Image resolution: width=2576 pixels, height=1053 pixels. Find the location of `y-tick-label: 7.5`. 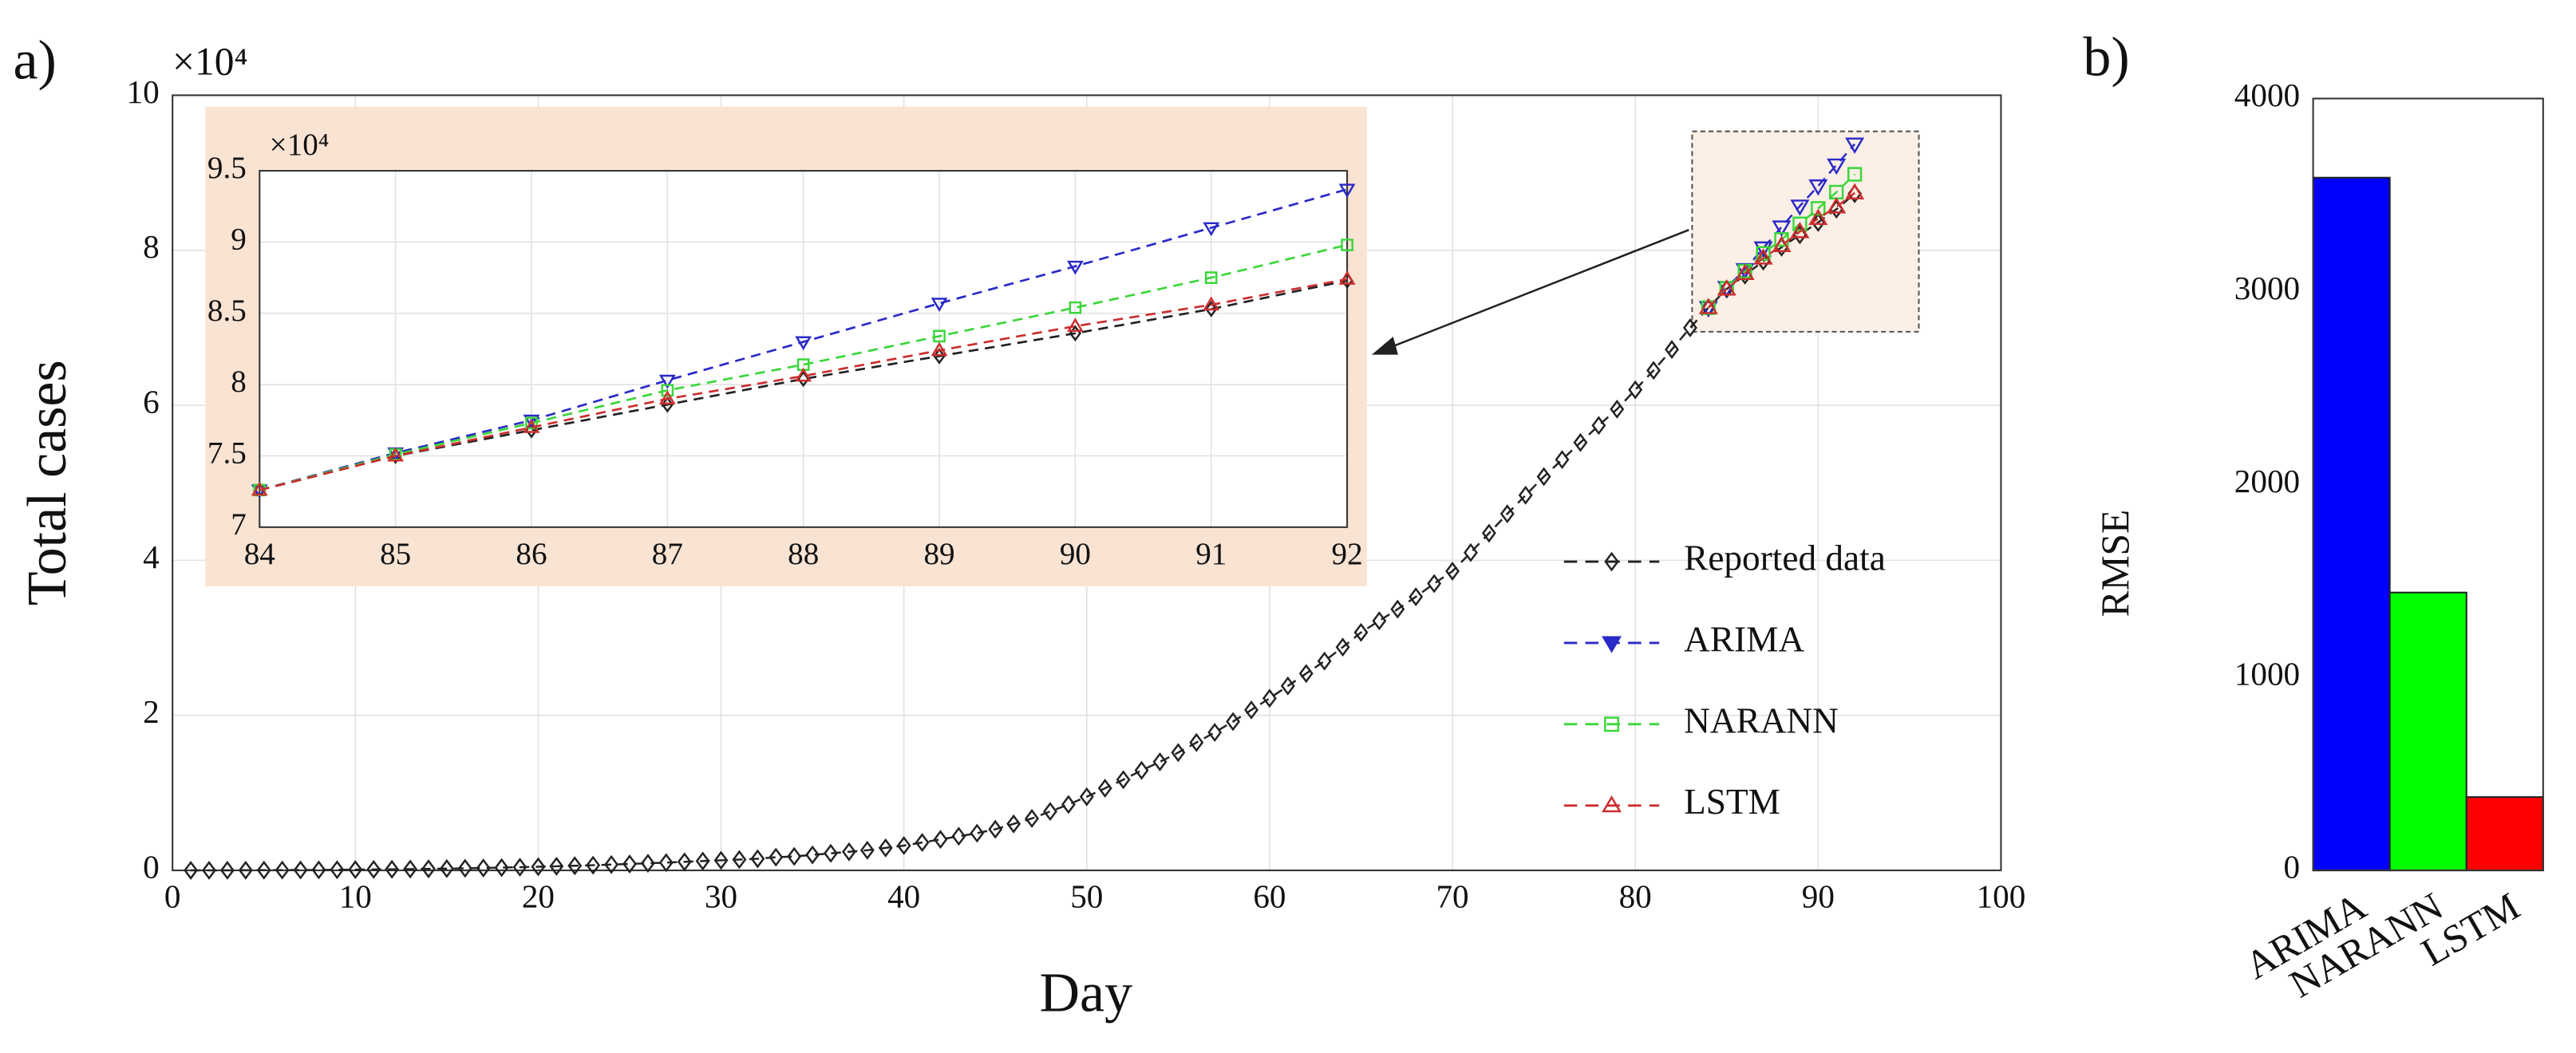

y-tick-label: 7.5 is located at coordinates (227, 453).